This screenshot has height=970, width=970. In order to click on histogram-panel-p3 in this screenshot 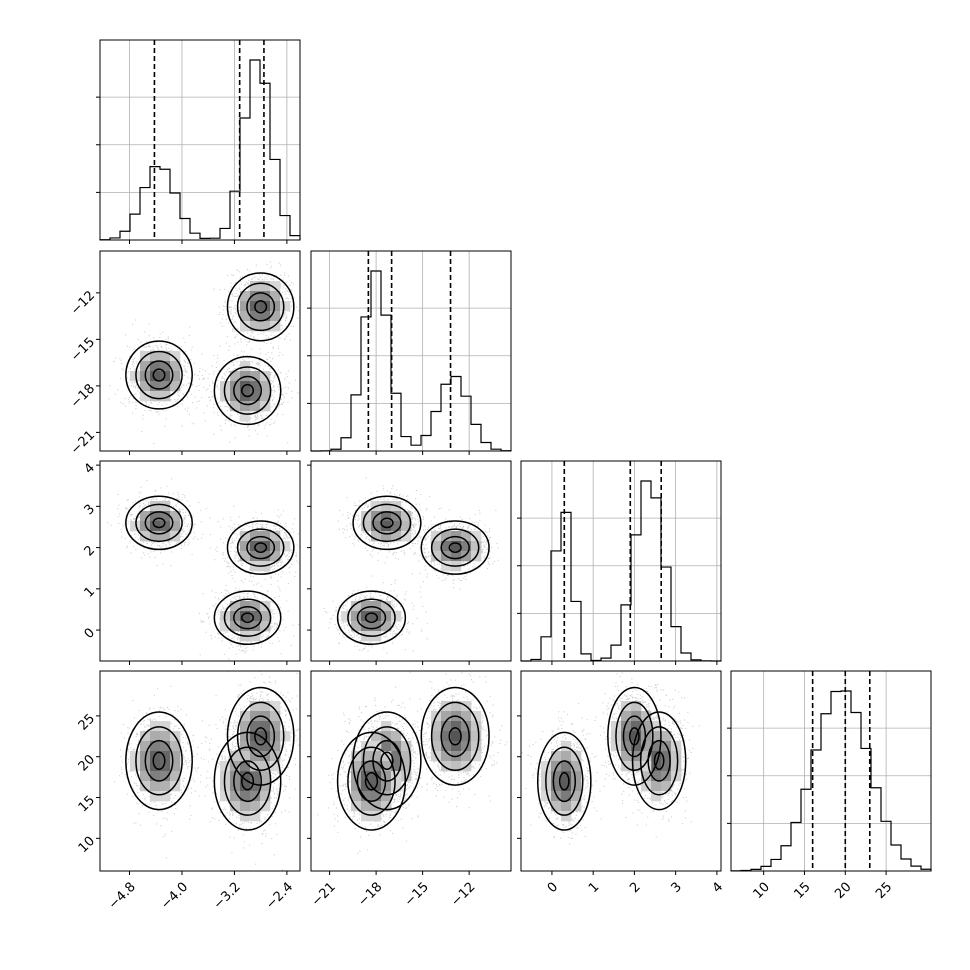, I will do `click(829, 771)`.